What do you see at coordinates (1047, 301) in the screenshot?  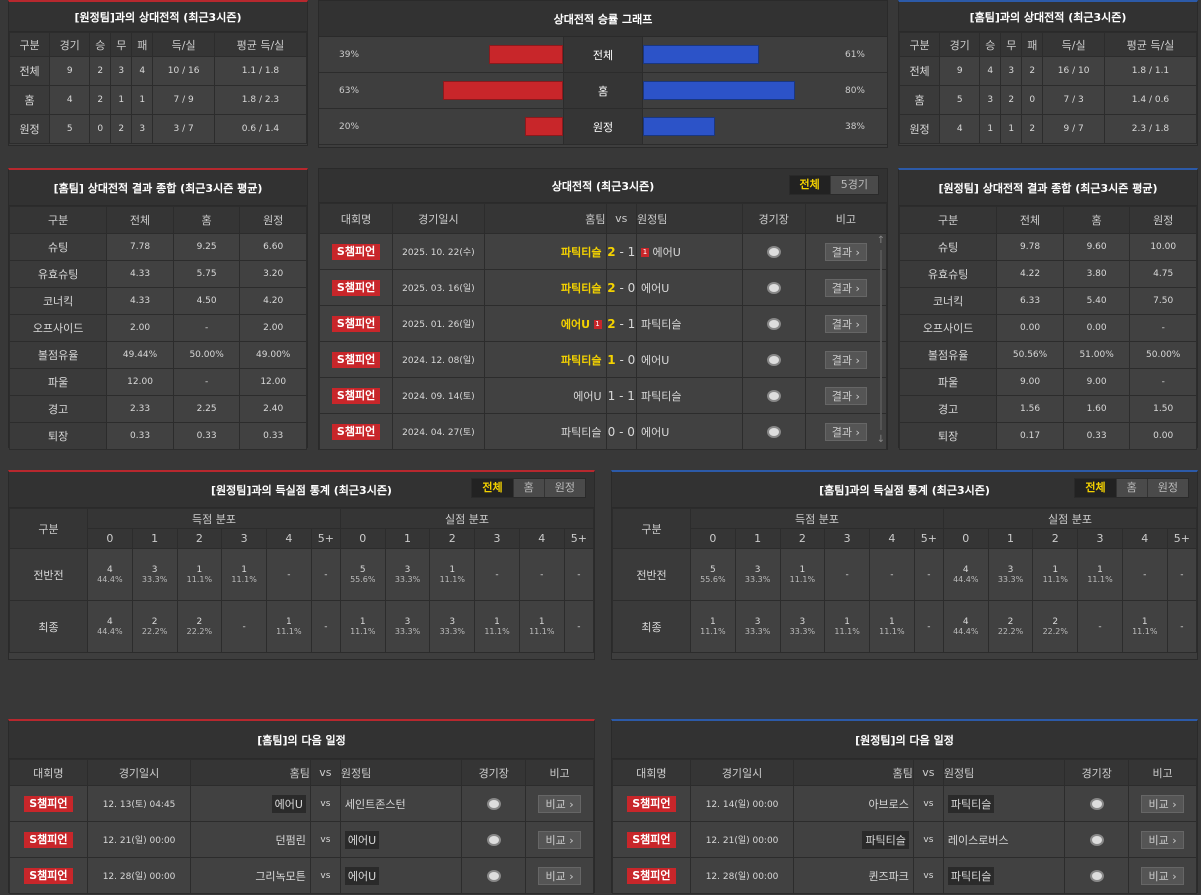 I see `table-row: 코너킥 6.33 5.40 7.50` at bounding box center [1047, 301].